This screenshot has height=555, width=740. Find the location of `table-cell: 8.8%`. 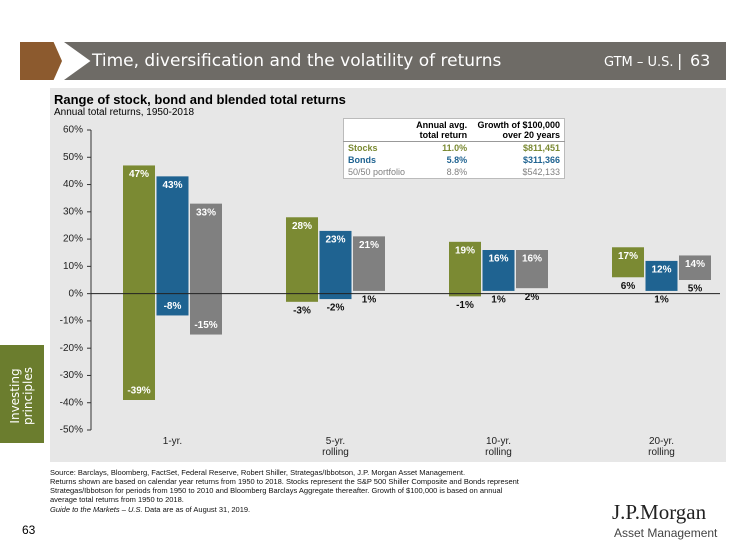

table-cell: 8.8% is located at coordinates (457, 172).